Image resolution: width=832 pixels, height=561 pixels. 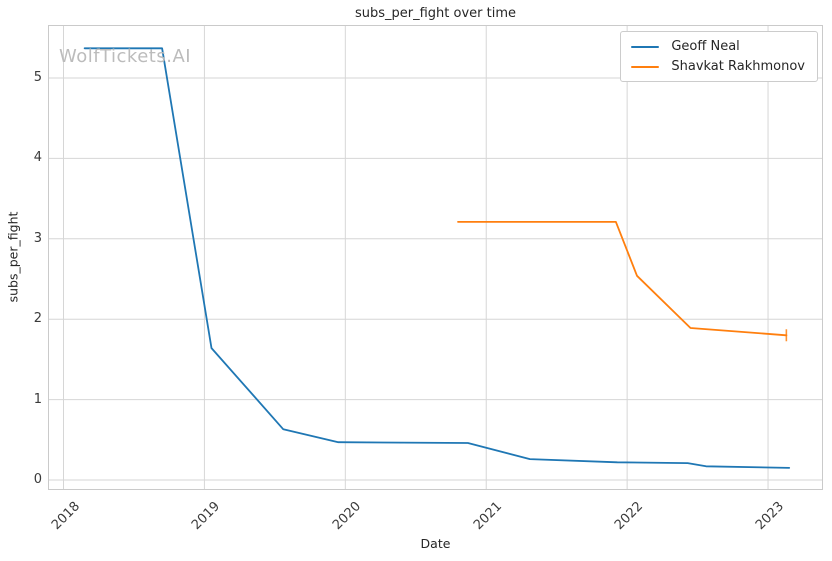 What do you see at coordinates (629, 516) in the screenshot?
I see `x-tick-label: 2022` at bounding box center [629, 516].